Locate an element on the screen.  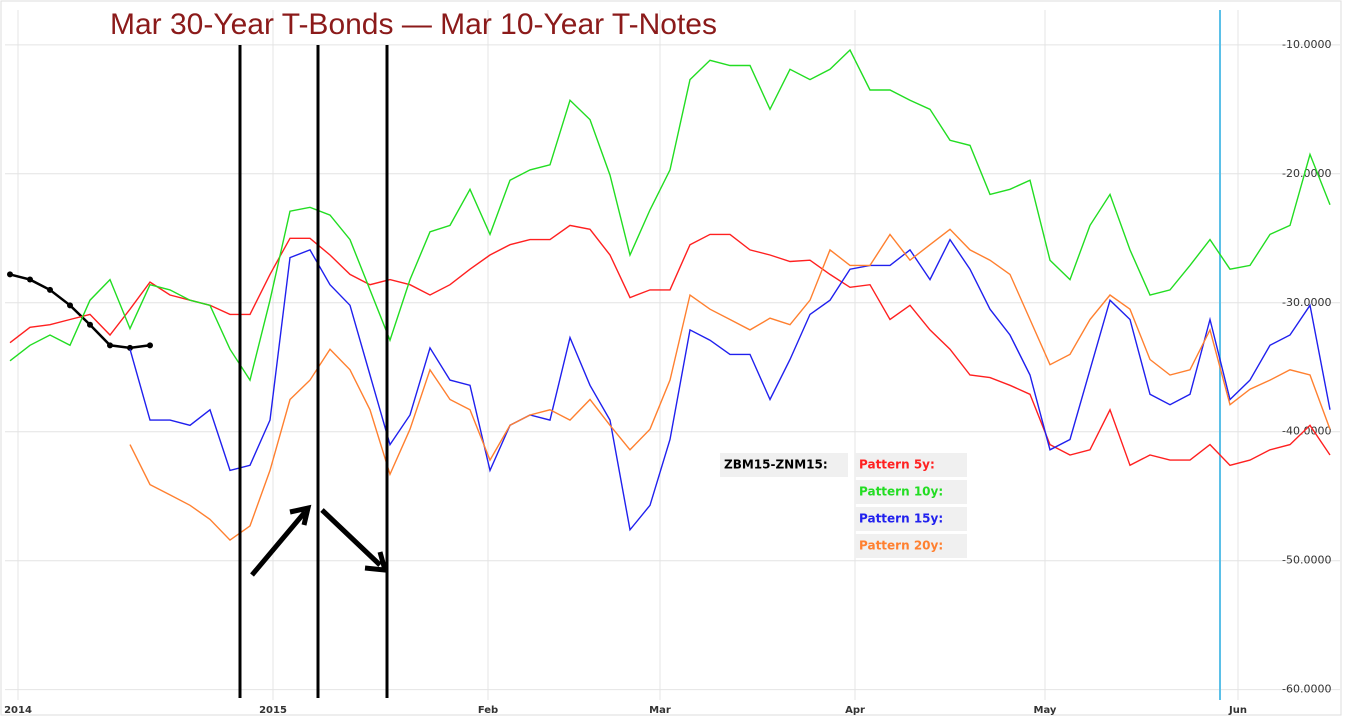
y-tick-label: -50.0000 is located at coordinates (1306, 560).